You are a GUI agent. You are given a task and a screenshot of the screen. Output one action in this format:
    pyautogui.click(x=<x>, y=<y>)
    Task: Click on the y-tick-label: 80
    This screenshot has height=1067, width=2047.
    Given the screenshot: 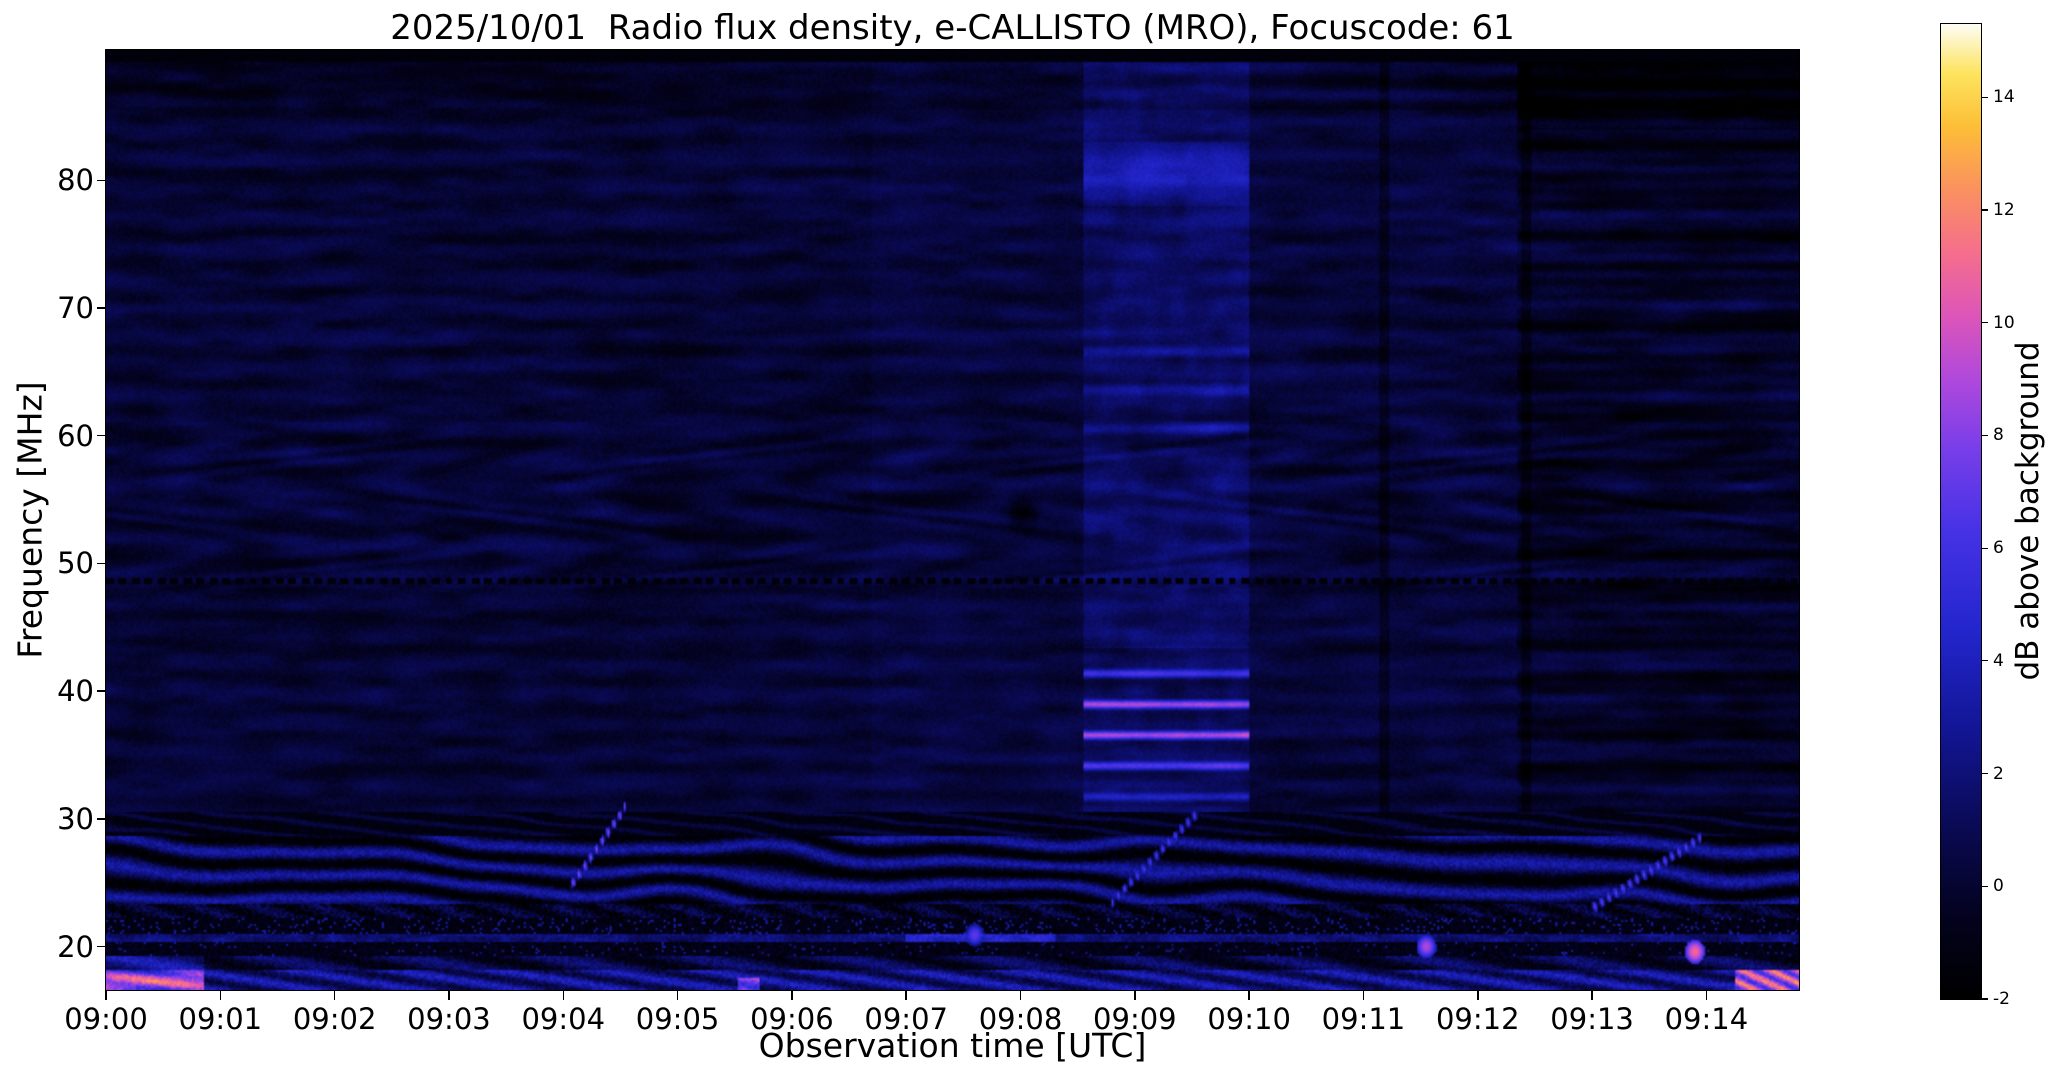 What is the action you would take?
    pyautogui.click(x=75, y=180)
    